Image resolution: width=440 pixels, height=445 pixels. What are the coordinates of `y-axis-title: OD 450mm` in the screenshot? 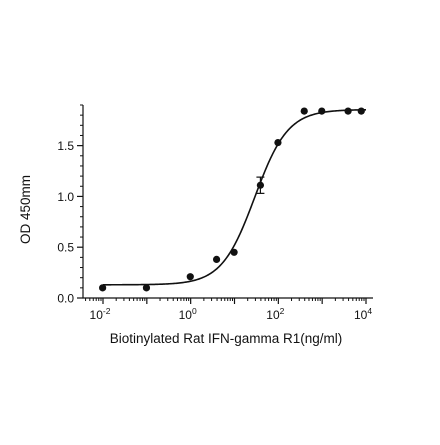 It's located at (25, 209).